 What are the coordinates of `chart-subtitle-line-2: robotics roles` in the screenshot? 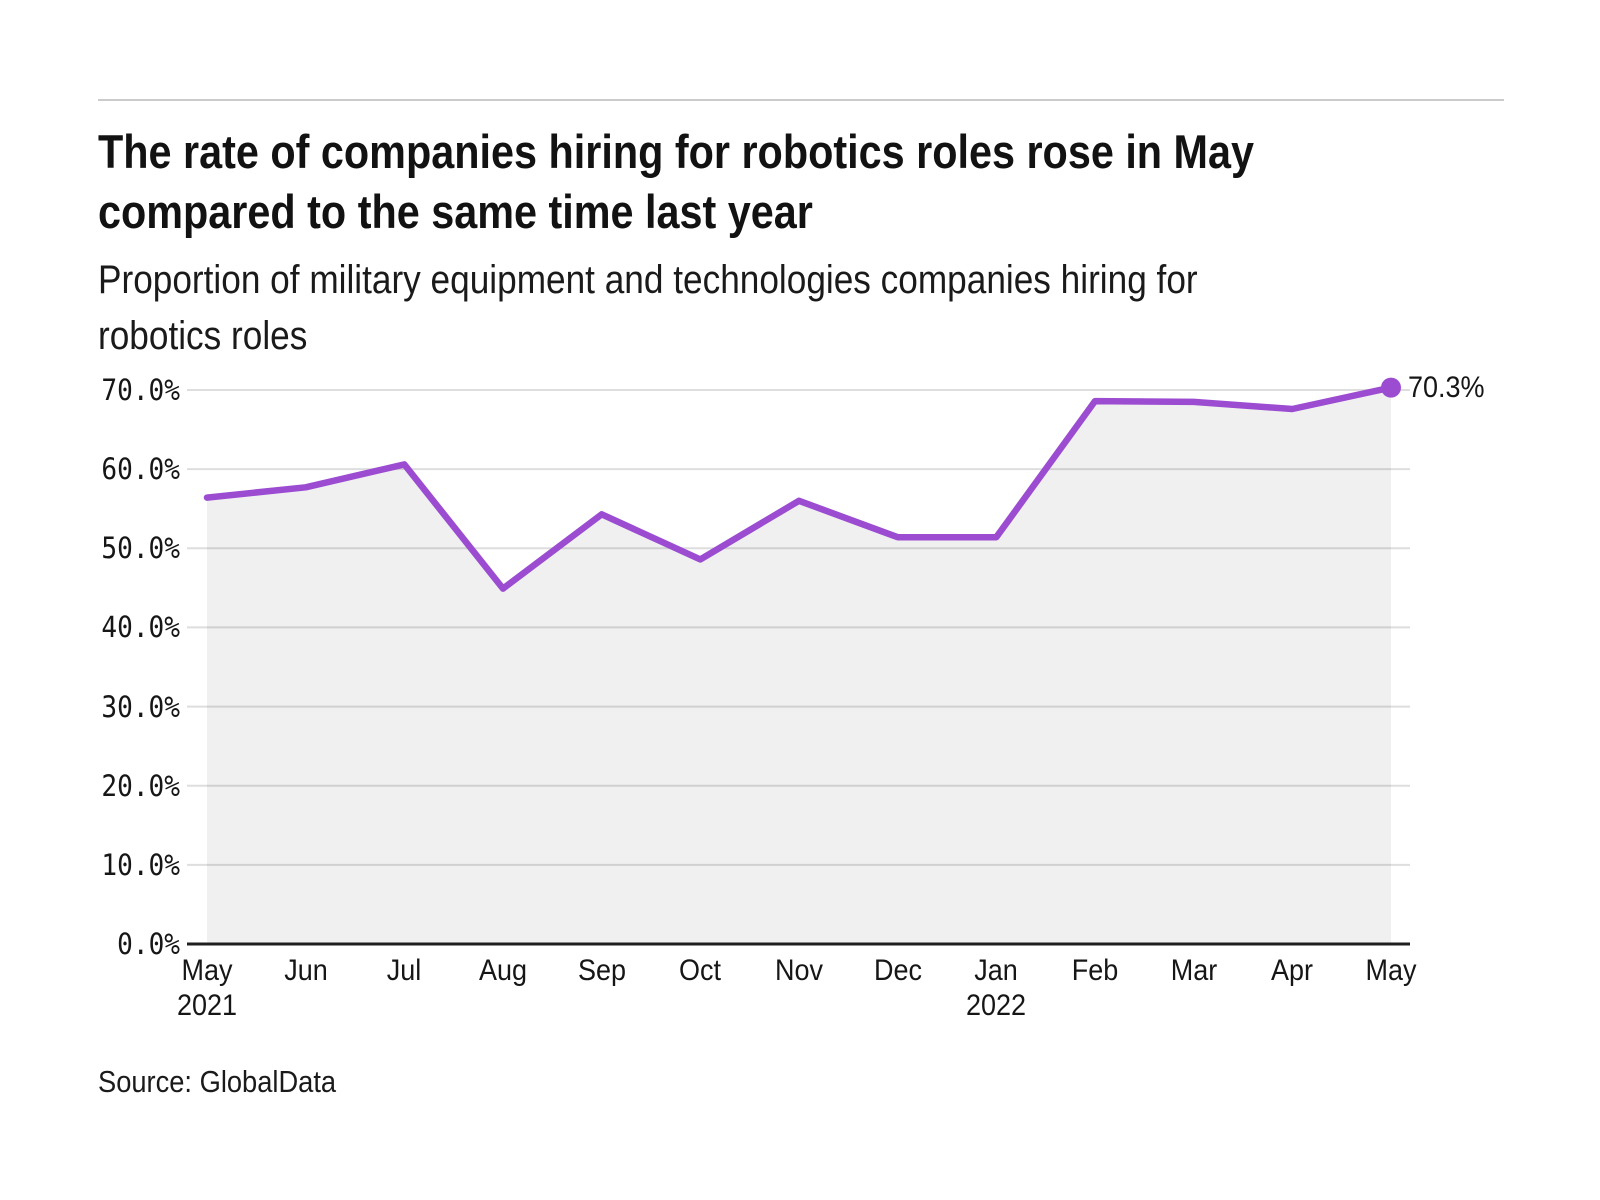 It's located at (203, 336).